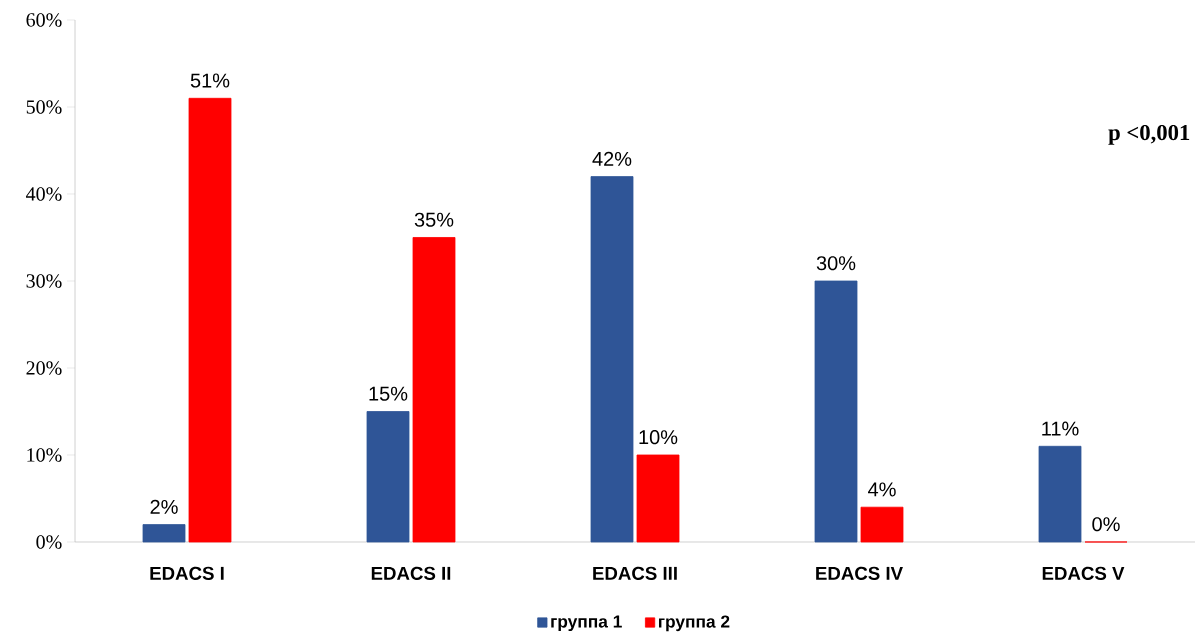  I want to click on y-tick-label: 40%, so click(44, 194).